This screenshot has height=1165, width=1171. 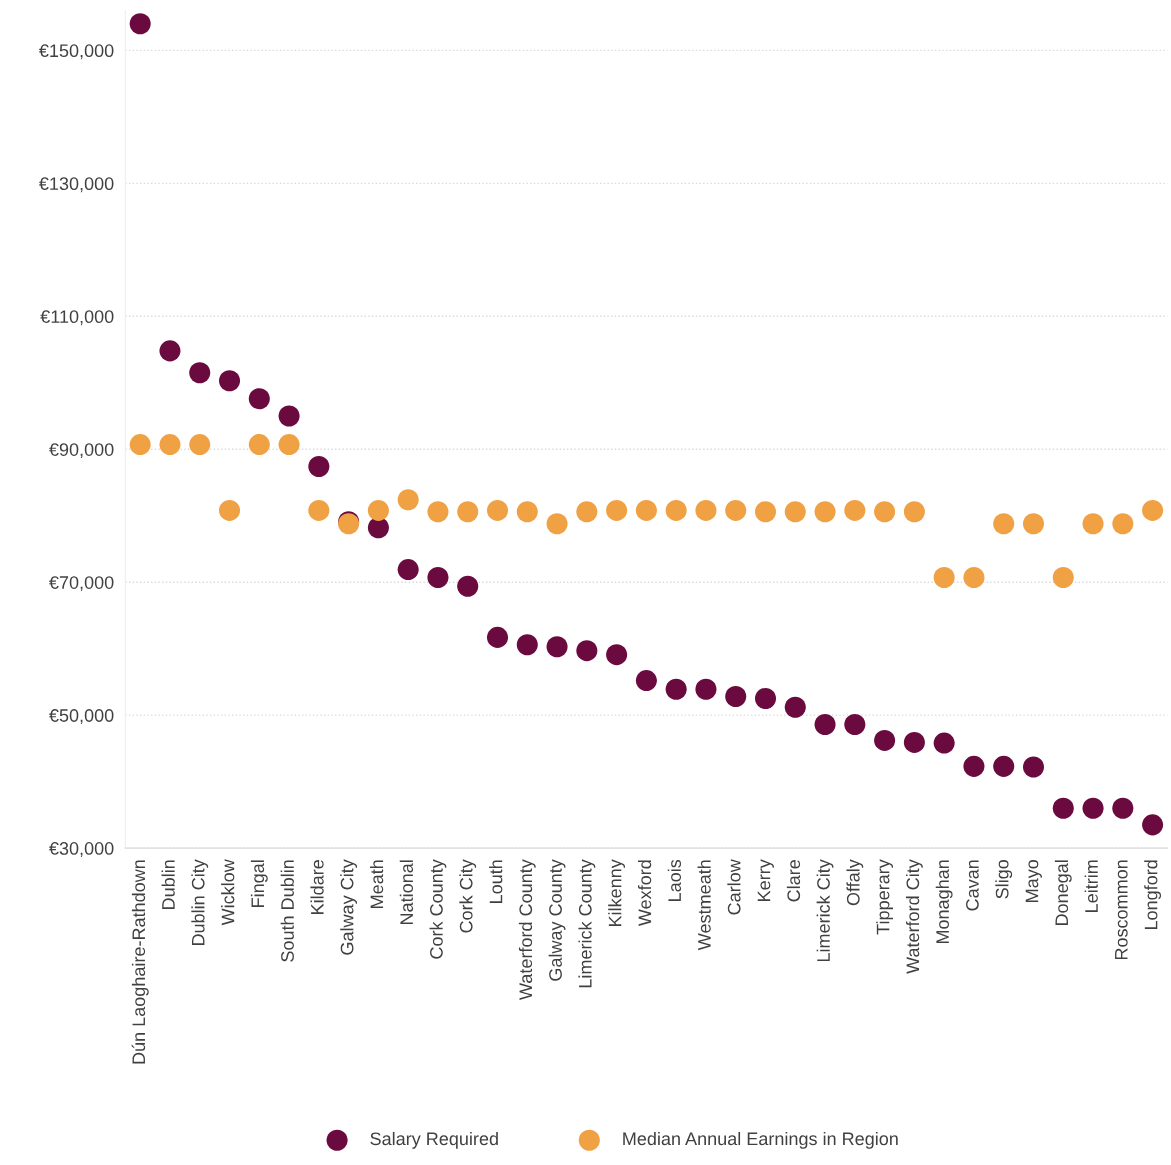 What do you see at coordinates (76, 52) in the screenshot?
I see `y-tick-label: €150,000` at bounding box center [76, 52].